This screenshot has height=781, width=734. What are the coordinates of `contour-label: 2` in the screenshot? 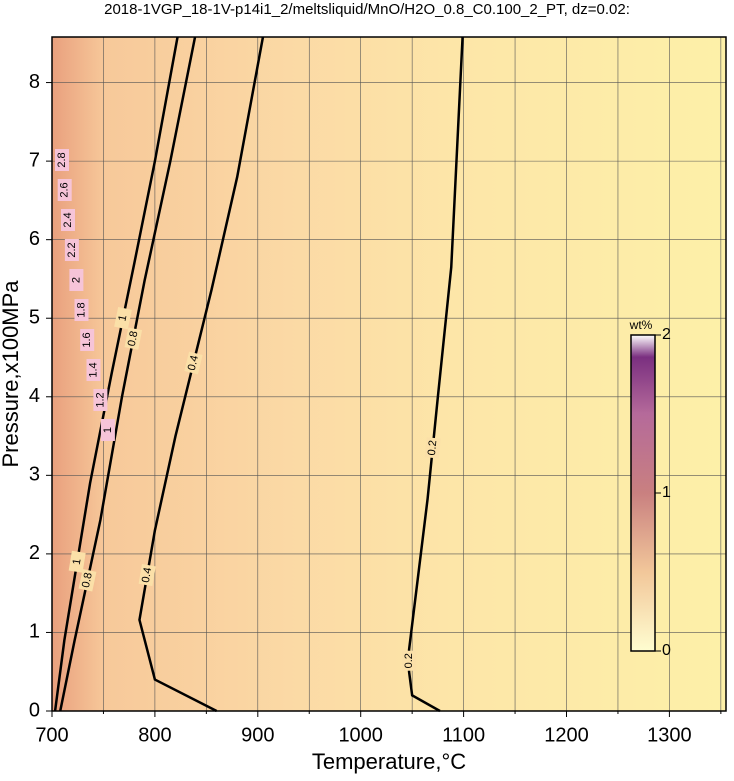 It's located at (76, 280).